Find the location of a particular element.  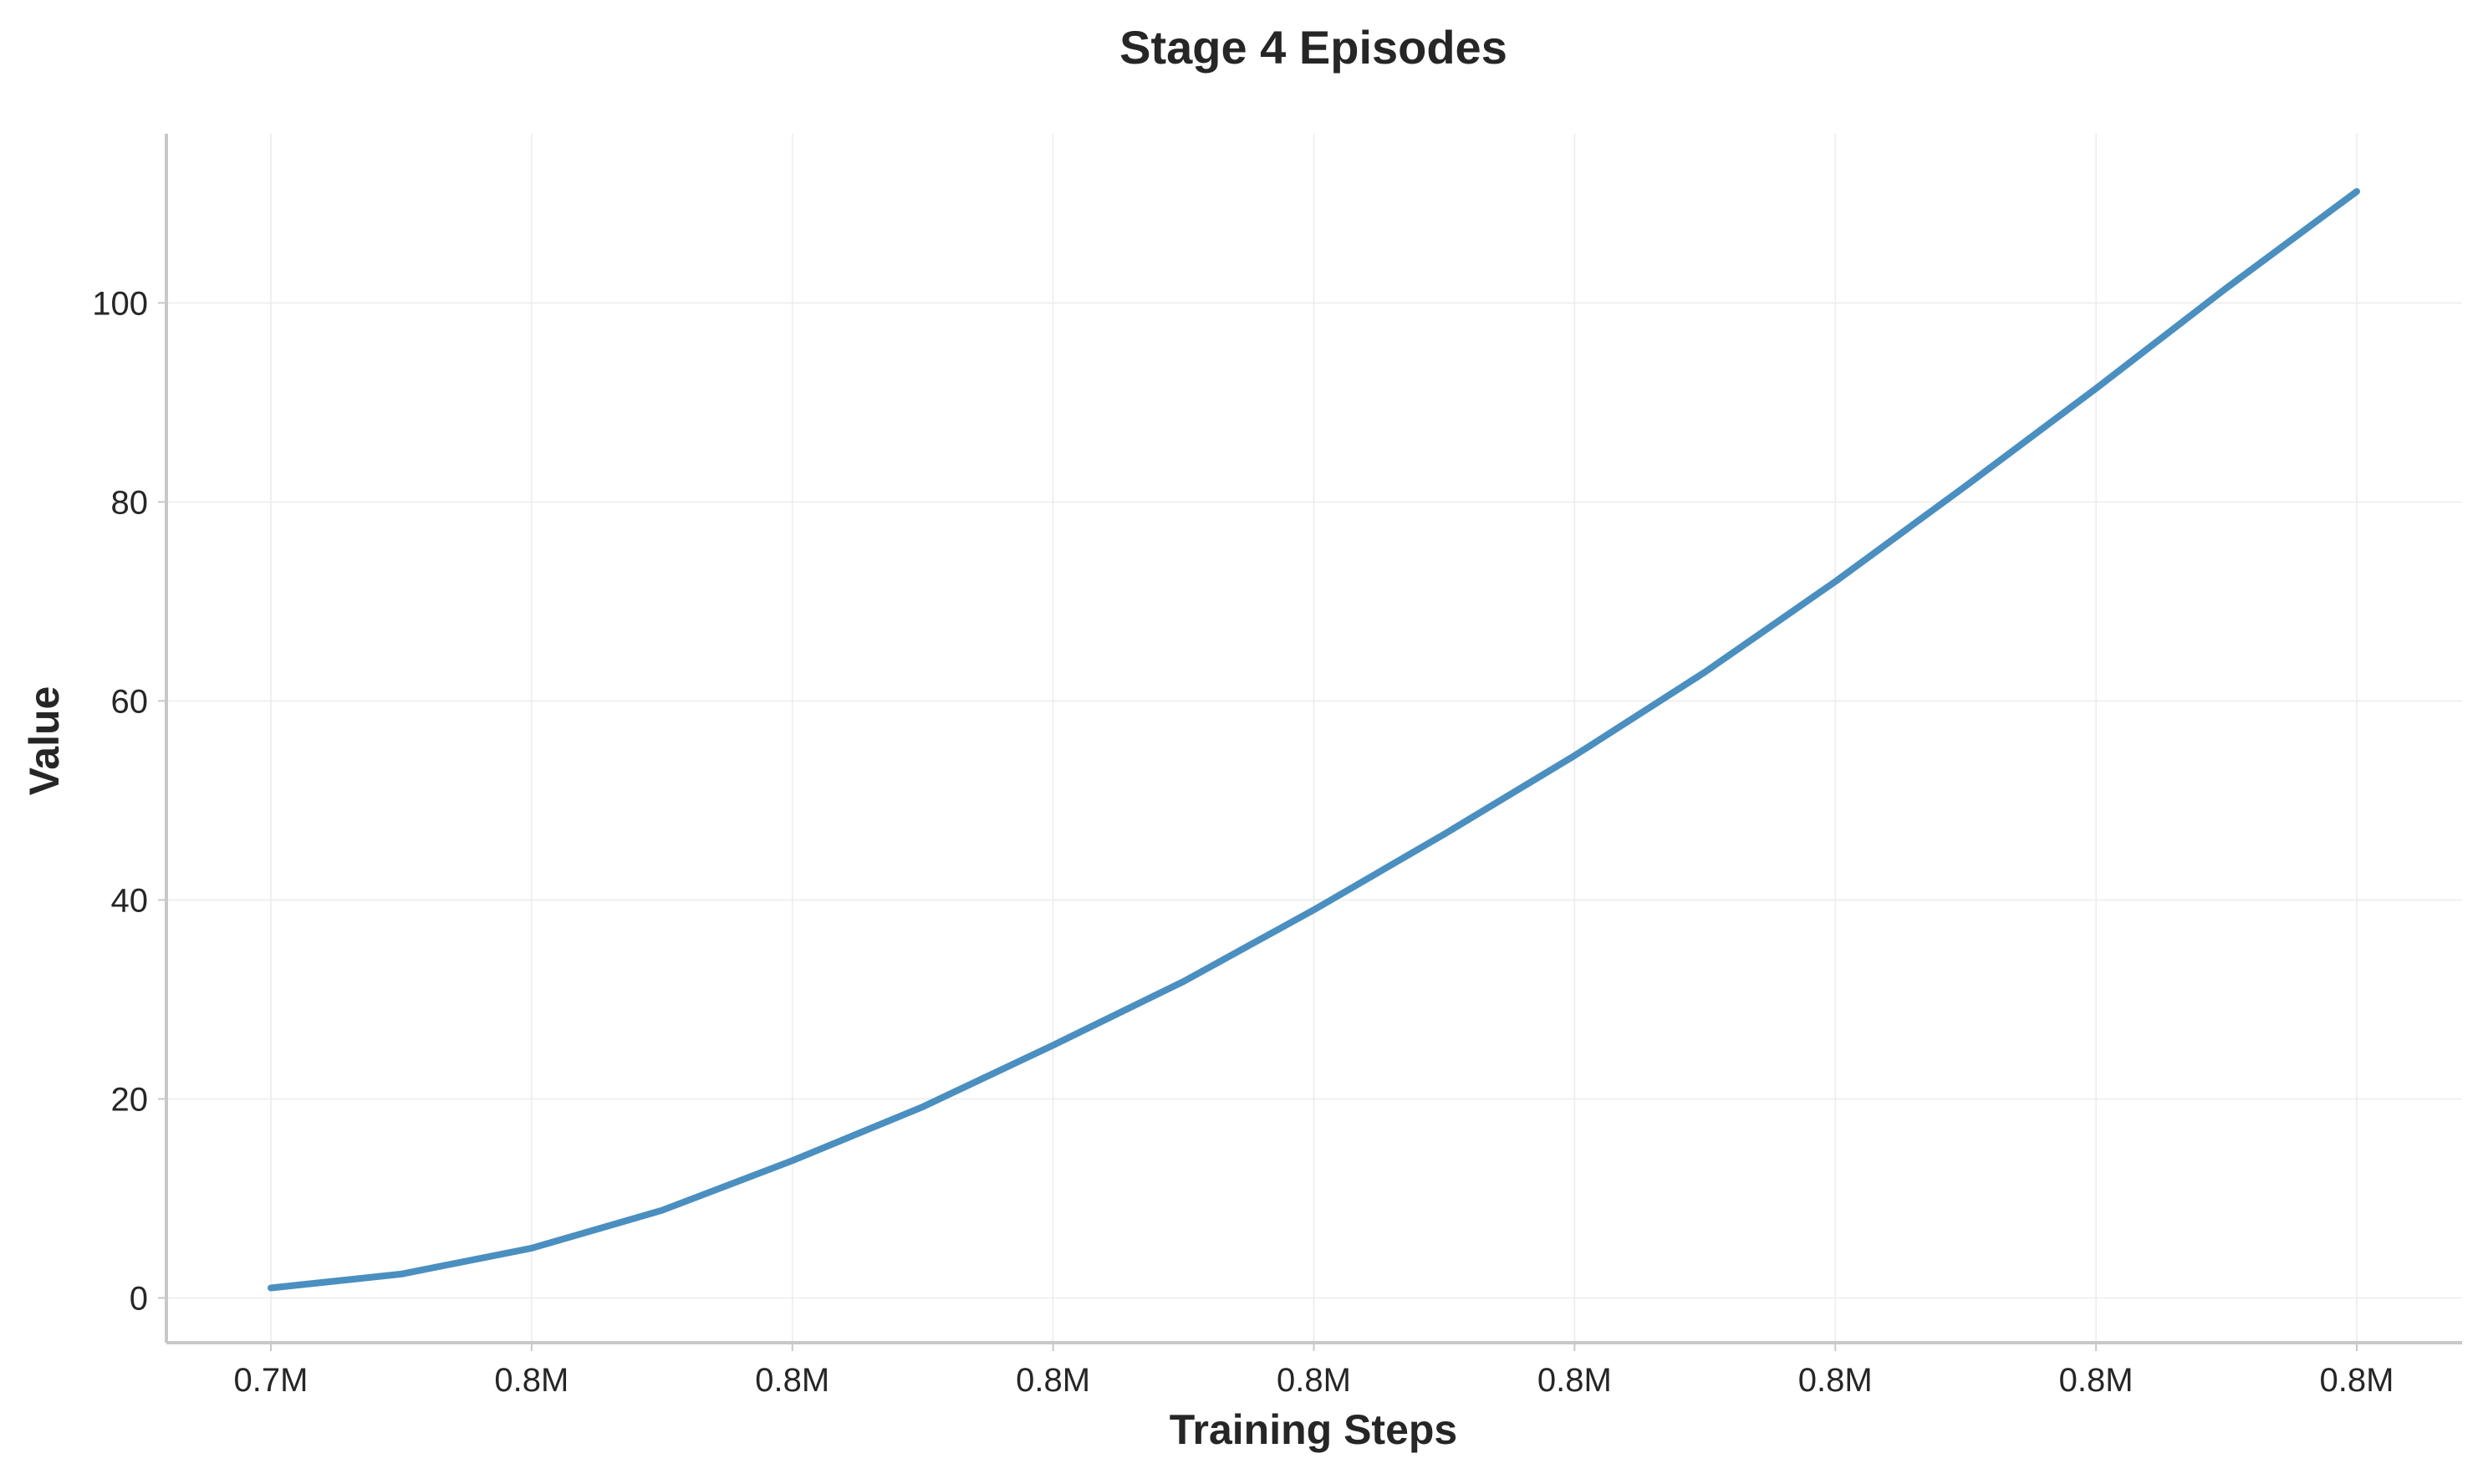

y-tick-label: 100 is located at coordinates (120, 303).